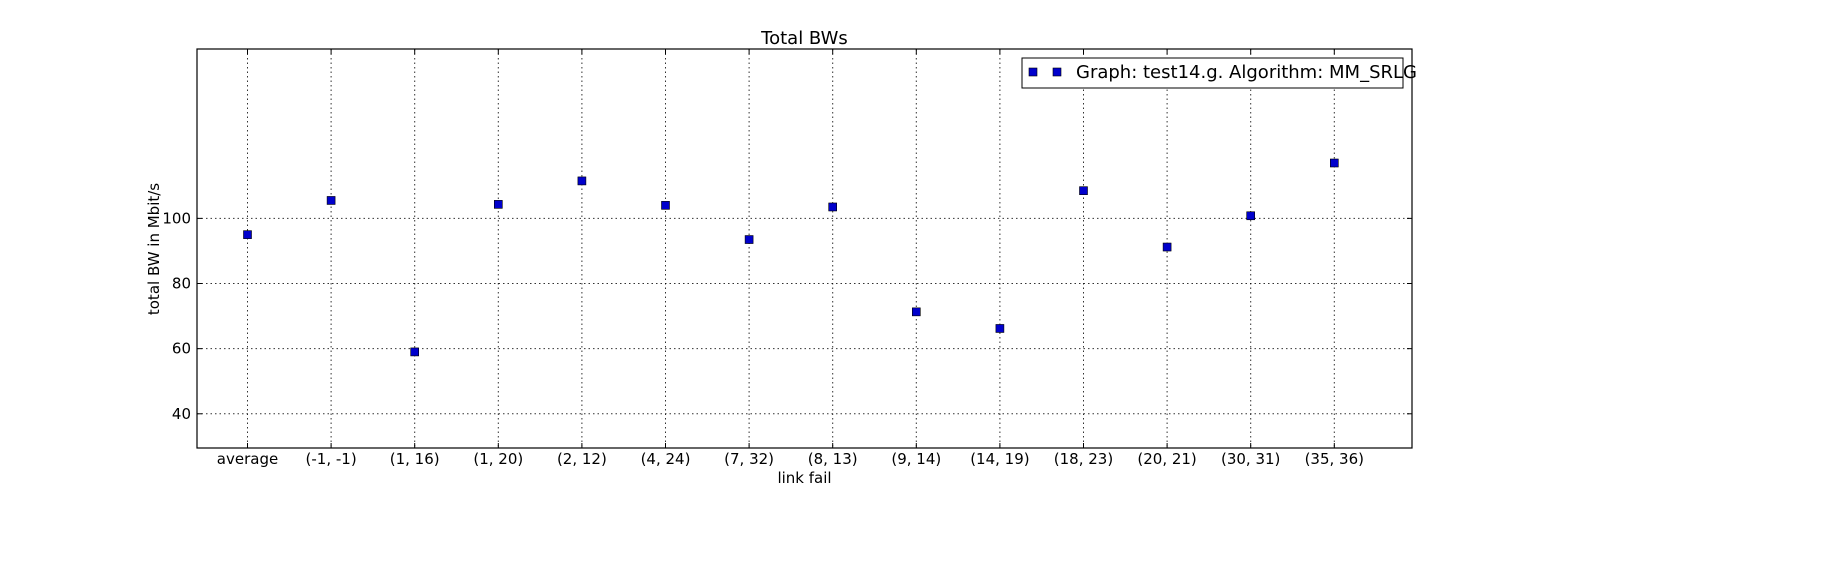 The width and height of the screenshot is (1847, 587). What do you see at coordinates (154, 249) in the screenshot?
I see `y-axis-label: total BW in Mbit/s` at bounding box center [154, 249].